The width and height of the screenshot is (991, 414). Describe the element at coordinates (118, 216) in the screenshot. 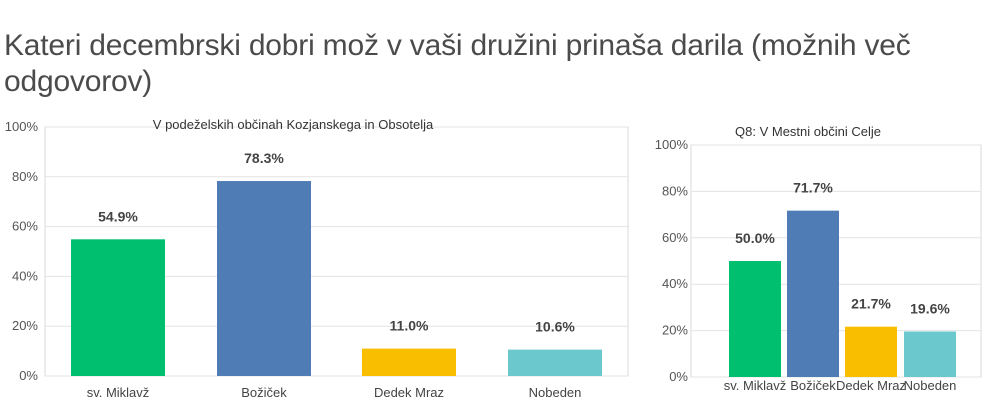

I see `data-label: 54.9%` at that location.